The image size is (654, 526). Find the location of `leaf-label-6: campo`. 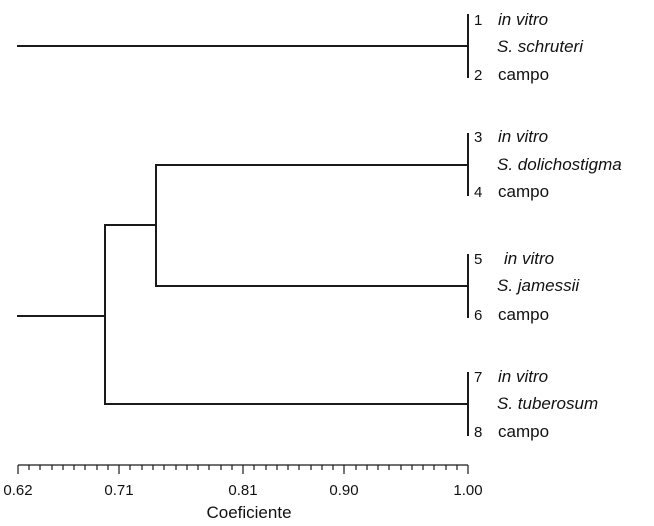

leaf-label-6: campo is located at coordinates (523, 314).